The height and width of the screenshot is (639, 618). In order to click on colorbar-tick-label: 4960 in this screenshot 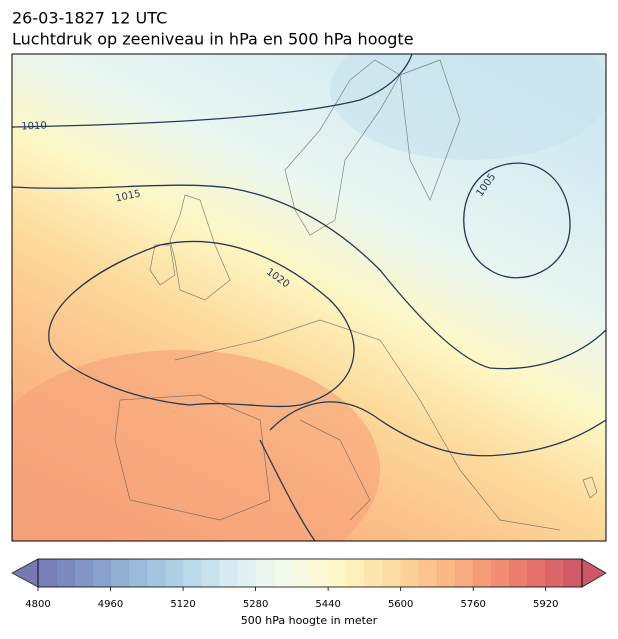, I will do `click(110, 604)`.